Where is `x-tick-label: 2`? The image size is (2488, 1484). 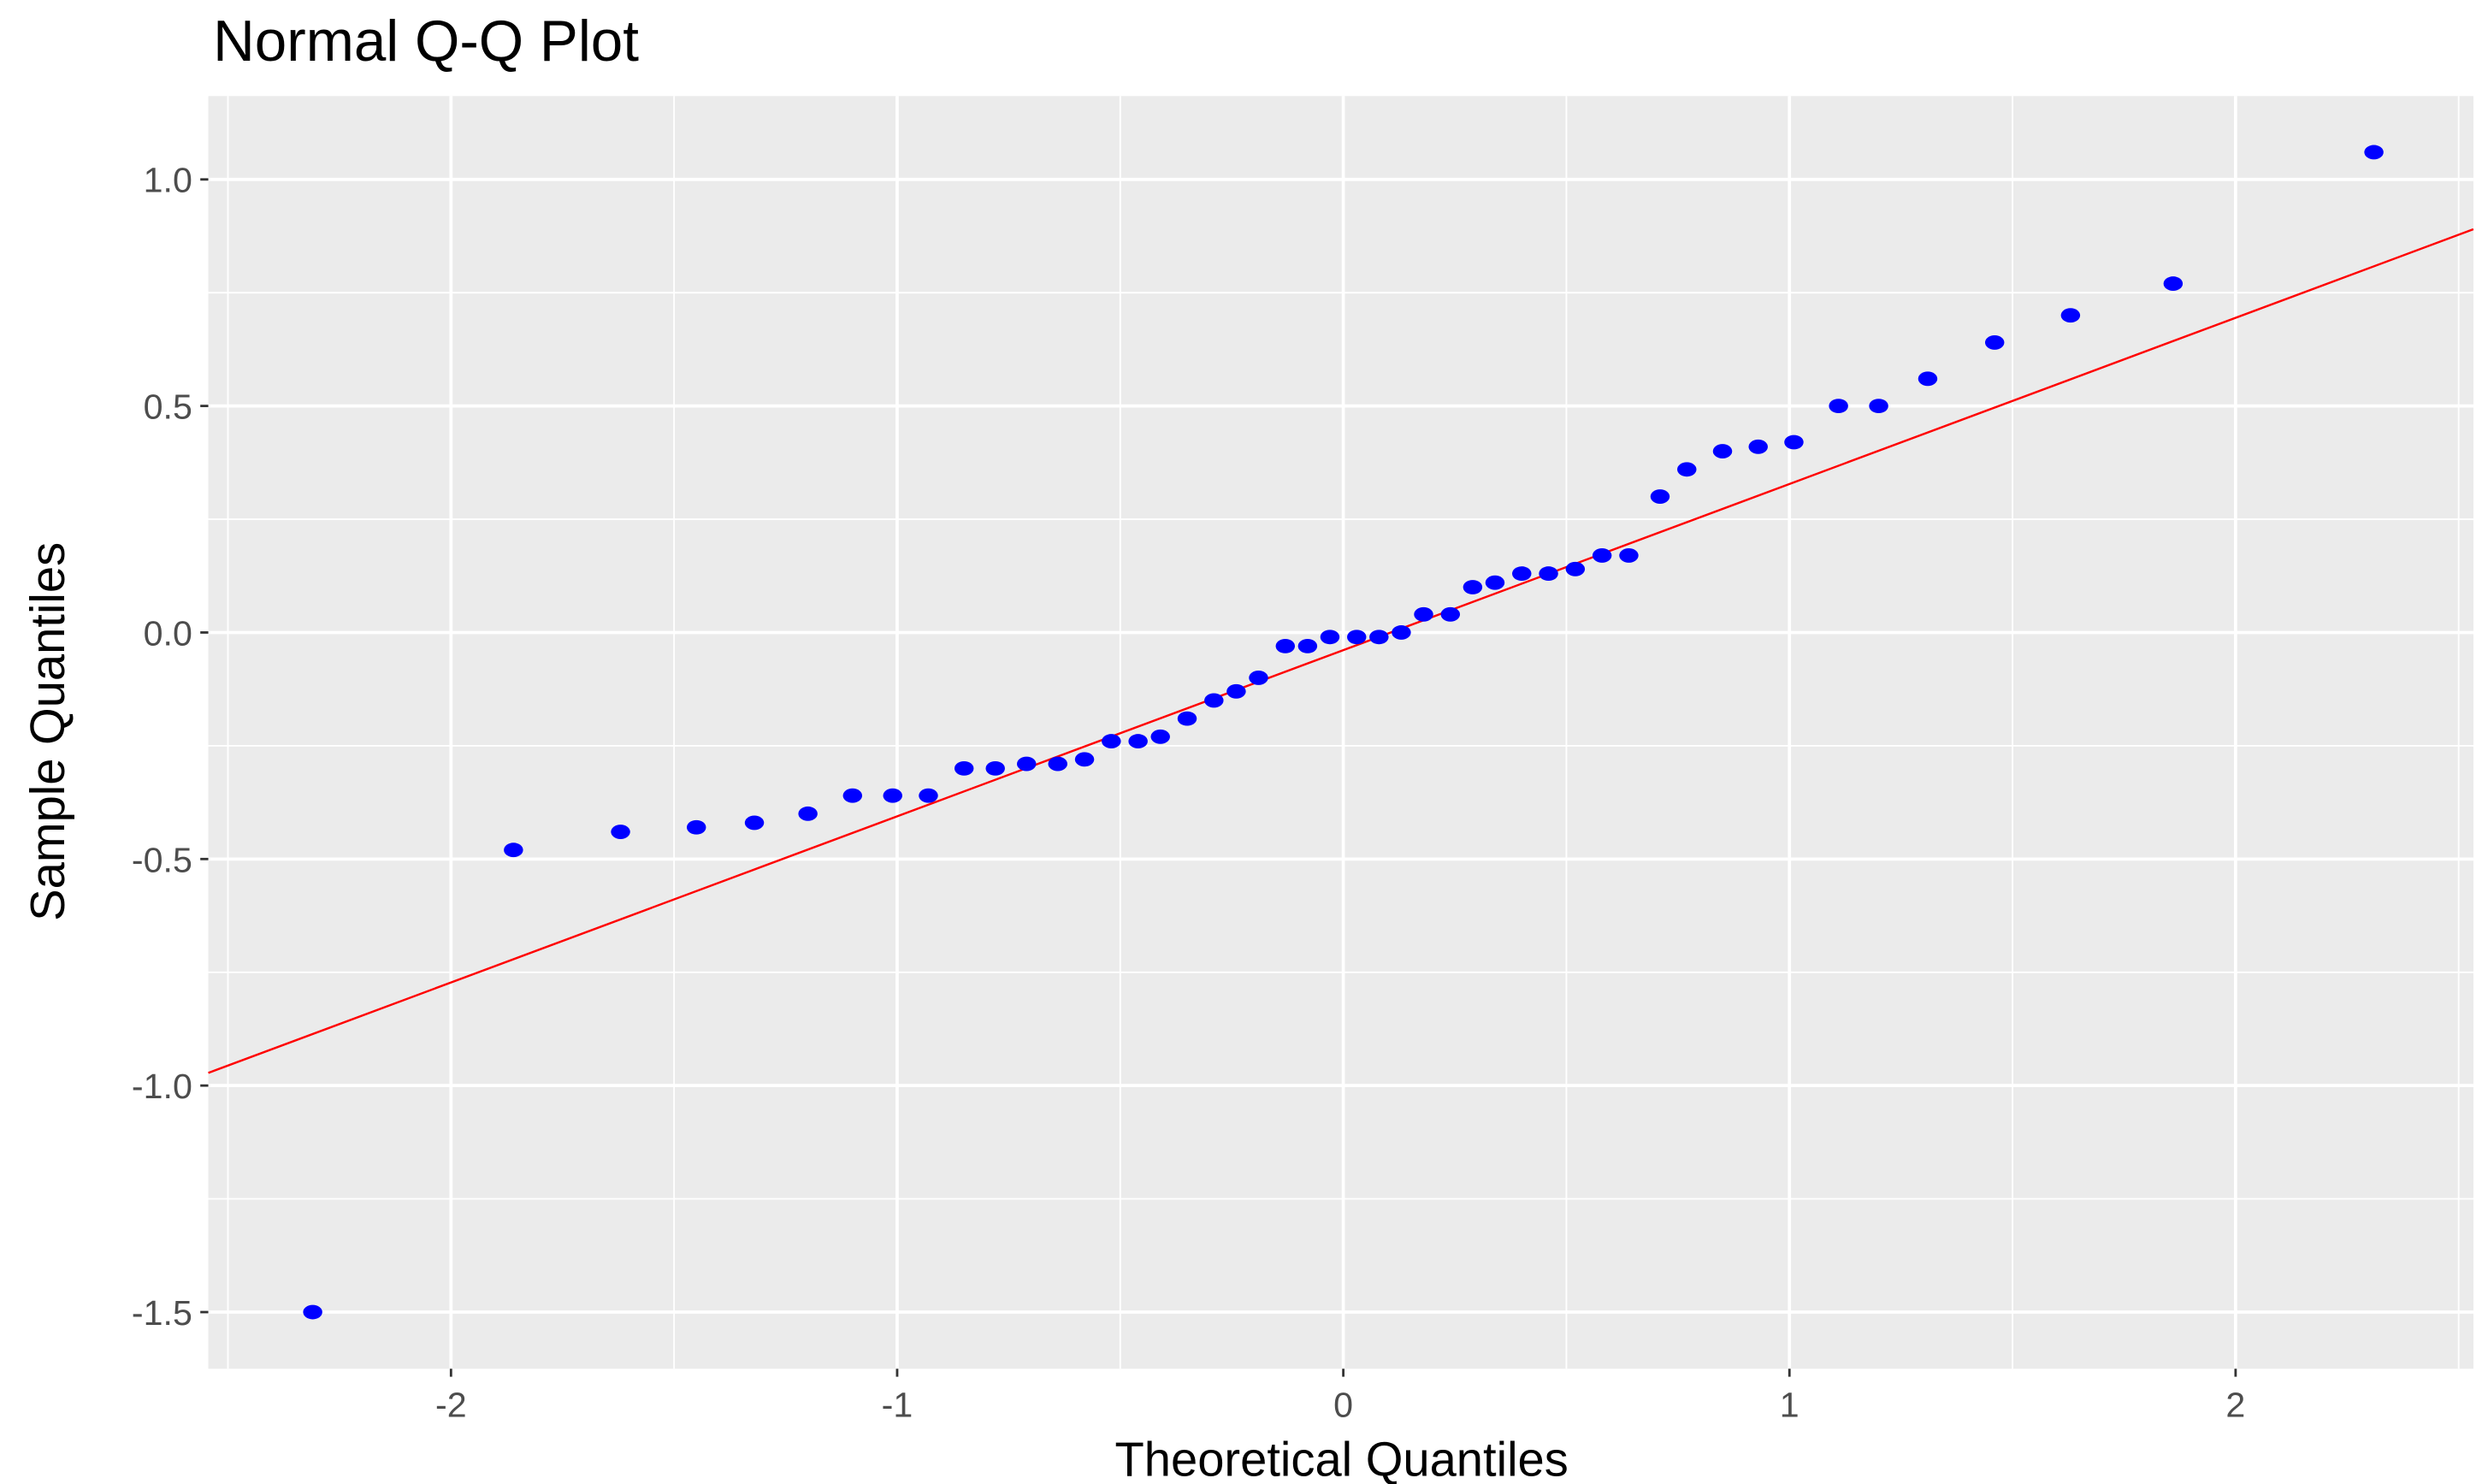
x-tick-label: 2 is located at coordinates (2235, 1404).